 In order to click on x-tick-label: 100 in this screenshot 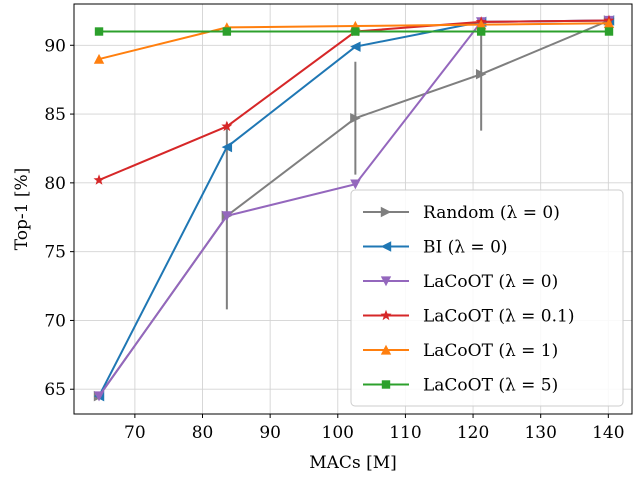, I will do `click(338, 433)`.